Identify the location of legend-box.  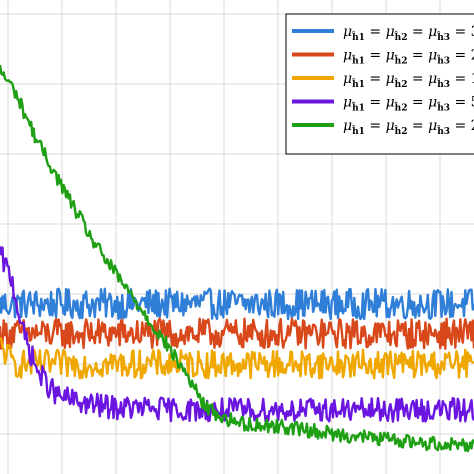
(379, 84).